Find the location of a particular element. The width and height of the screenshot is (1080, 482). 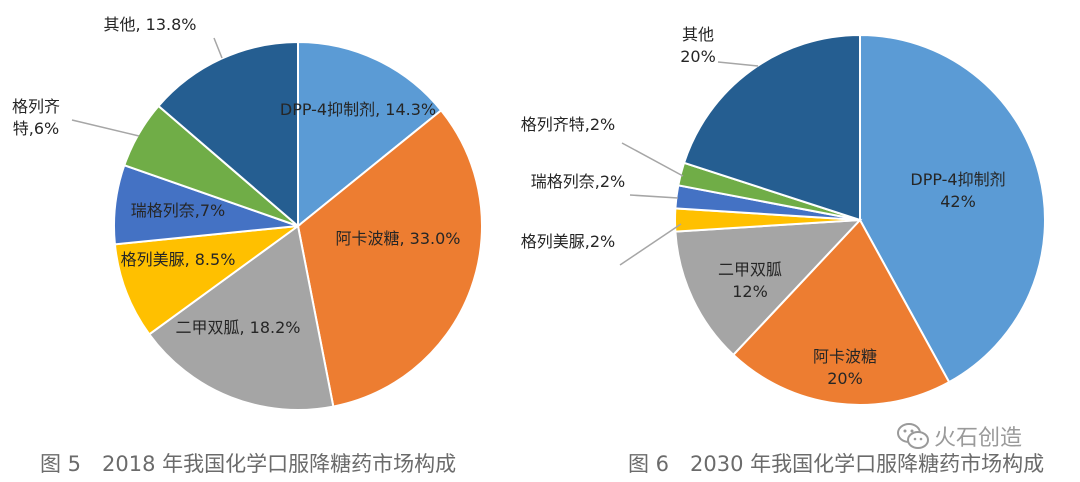

slice-label: 阿卡波糖, 33.0% is located at coordinates (397, 238).